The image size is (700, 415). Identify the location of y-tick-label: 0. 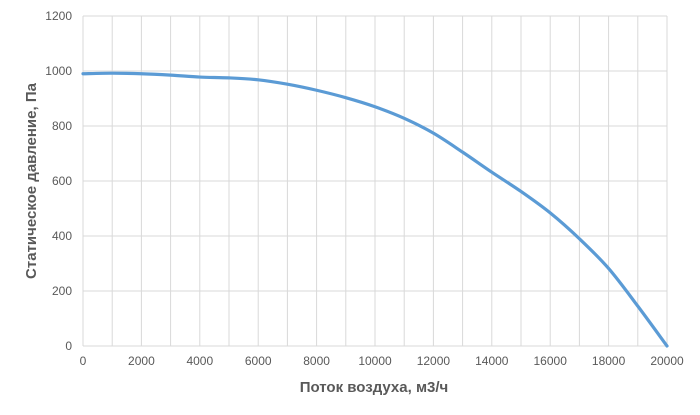
(68, 346).